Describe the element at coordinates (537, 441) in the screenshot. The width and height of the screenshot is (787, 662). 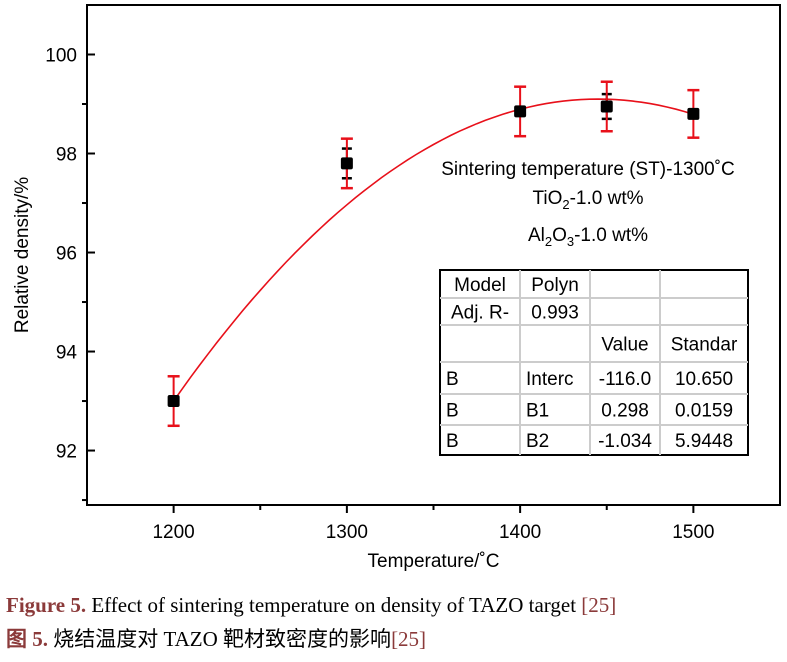
I see `table-cell: B2` at that location.